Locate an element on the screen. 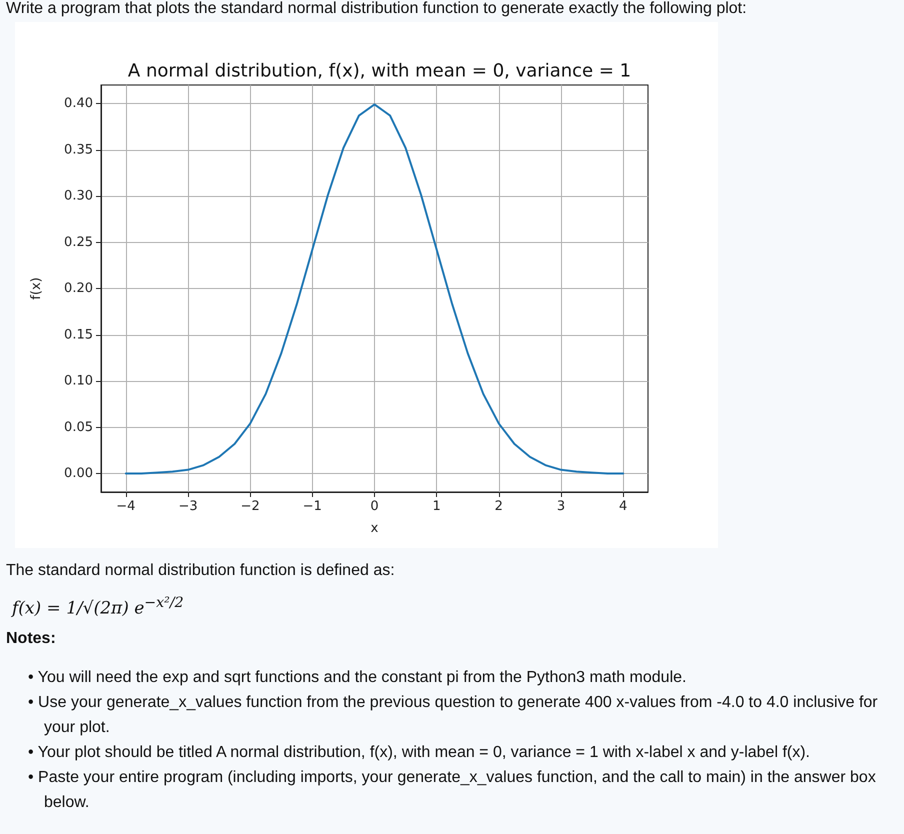 The image size is (904, 834). x-tick-label: 2 is located at coordinates (498, 506).